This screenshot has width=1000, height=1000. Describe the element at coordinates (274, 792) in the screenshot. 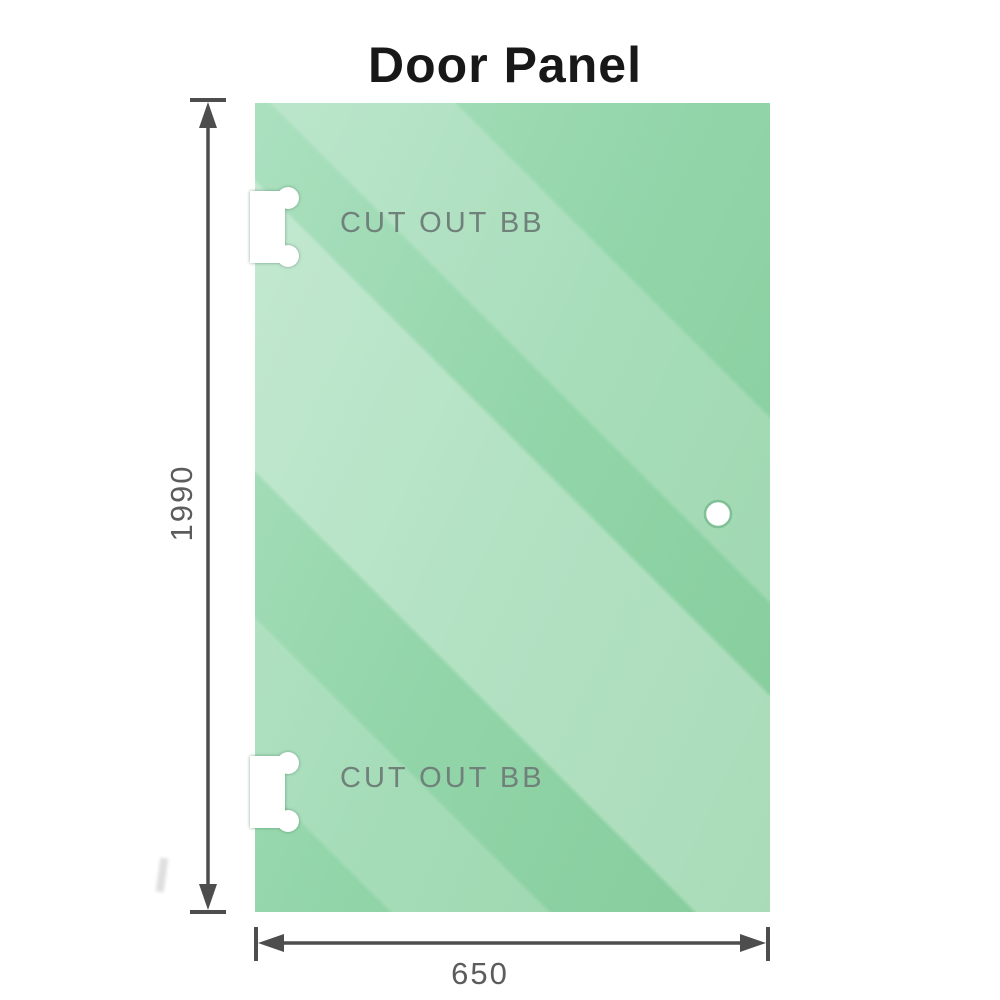

I see `hinge-cutout-bottom` at that location.